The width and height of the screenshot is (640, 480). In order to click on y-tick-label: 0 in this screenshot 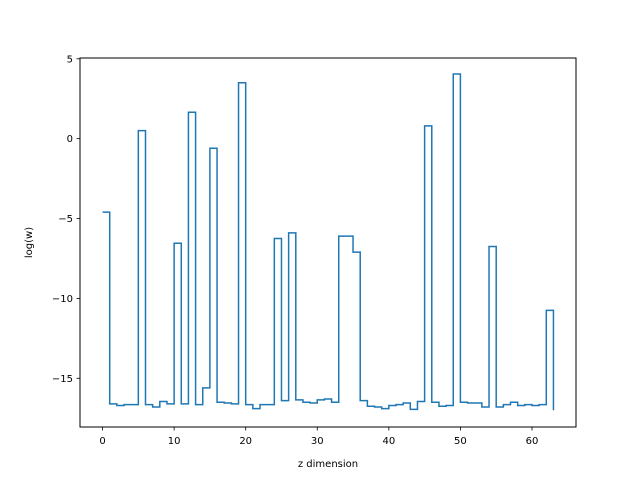, I will do `click(70, 139)`.